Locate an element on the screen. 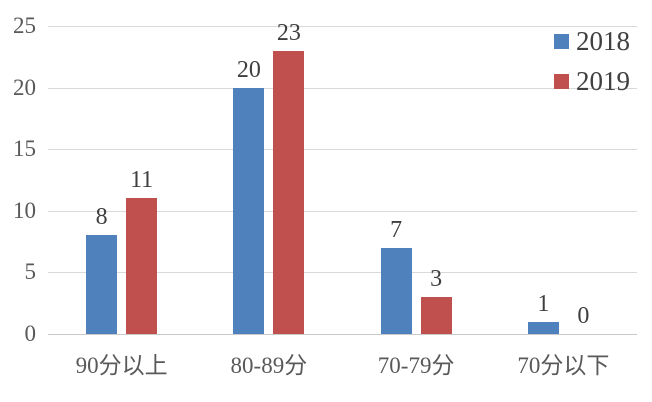 This screenshot has height=402, width=652. x-category-label: 70分以下 is located at coordinates (563, 365).